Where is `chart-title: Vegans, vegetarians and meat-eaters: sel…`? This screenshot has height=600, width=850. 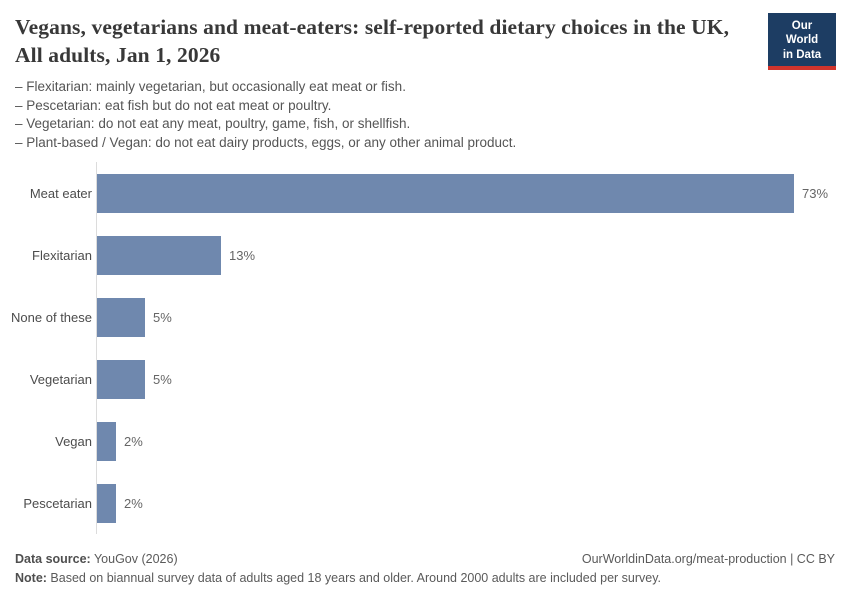 chart-title: Vegans, vegetarians and meat-eaters: sel… is located at coordinates (372, 41).